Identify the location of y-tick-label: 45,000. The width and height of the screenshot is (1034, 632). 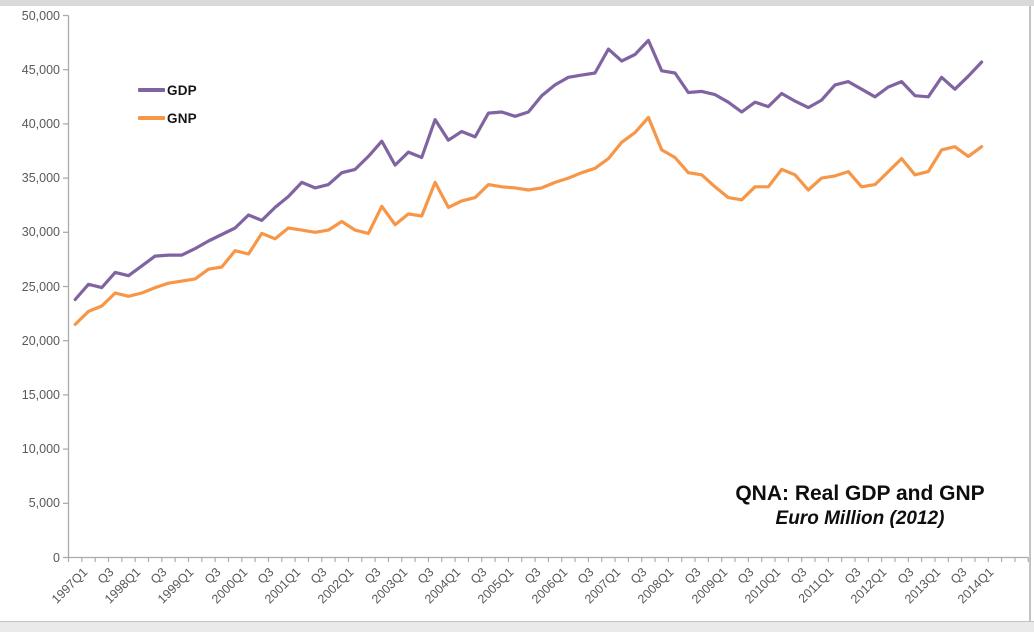
(40, 69).